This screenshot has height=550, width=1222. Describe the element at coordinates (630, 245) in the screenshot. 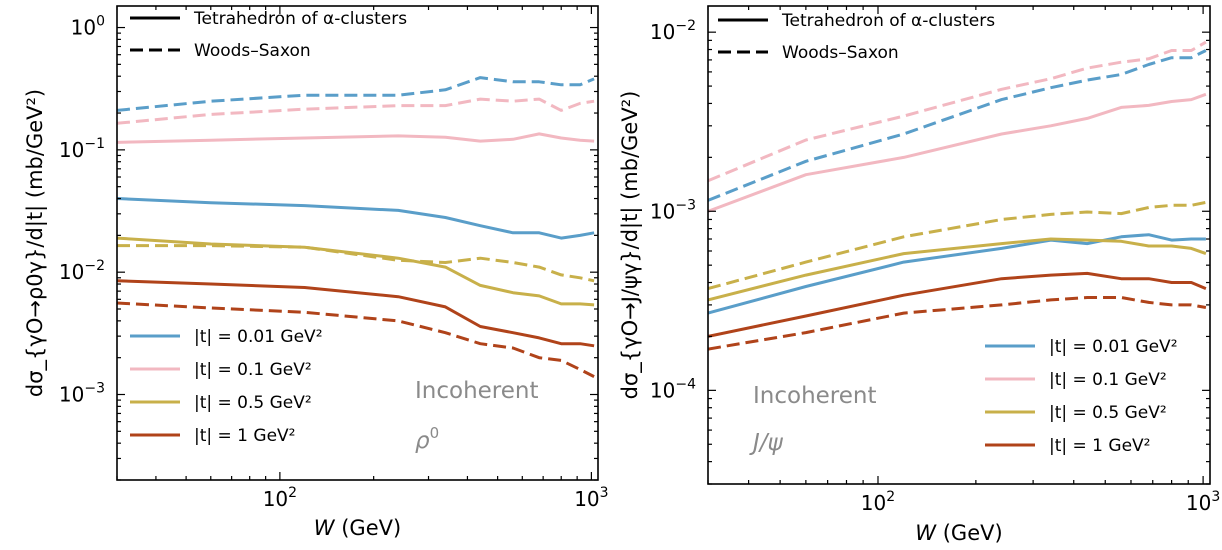

I see `y-axis-label: dσ_{γO→J/ψγ}/d|t| (mb/GeV²)` at that location.